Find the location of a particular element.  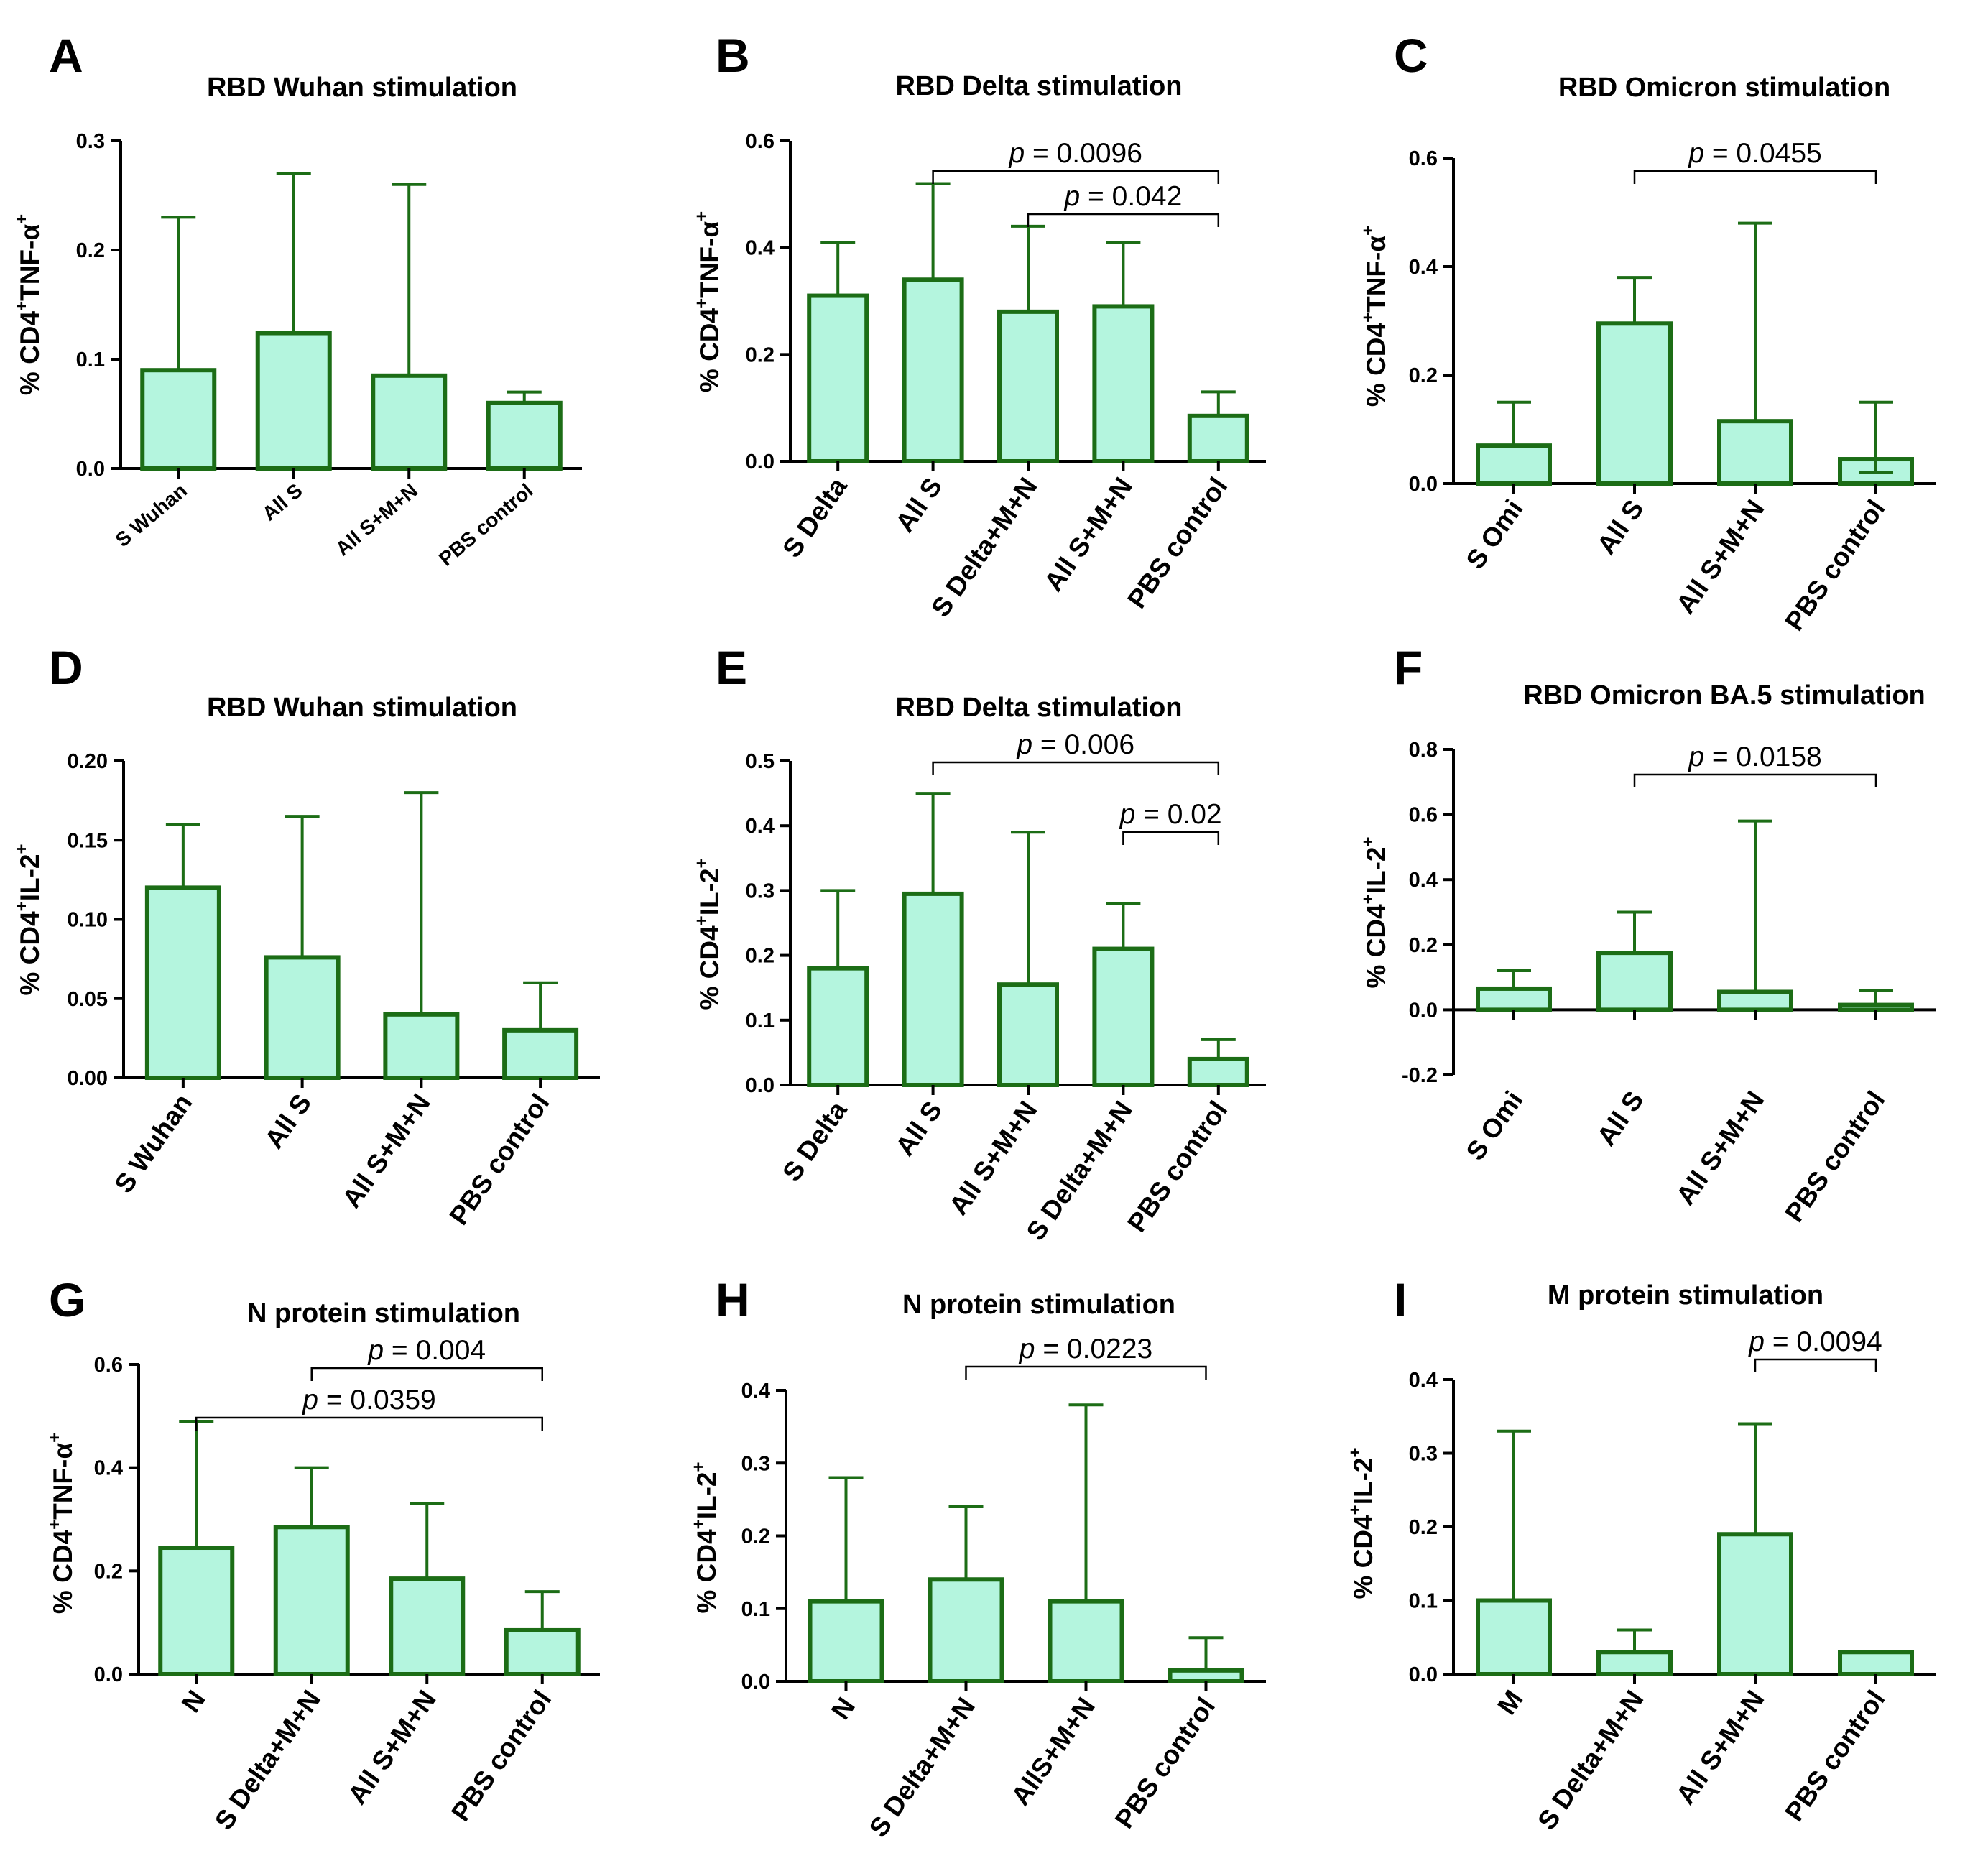

p-value-label: p = 0.02 is located at coordinates (1170, 814).